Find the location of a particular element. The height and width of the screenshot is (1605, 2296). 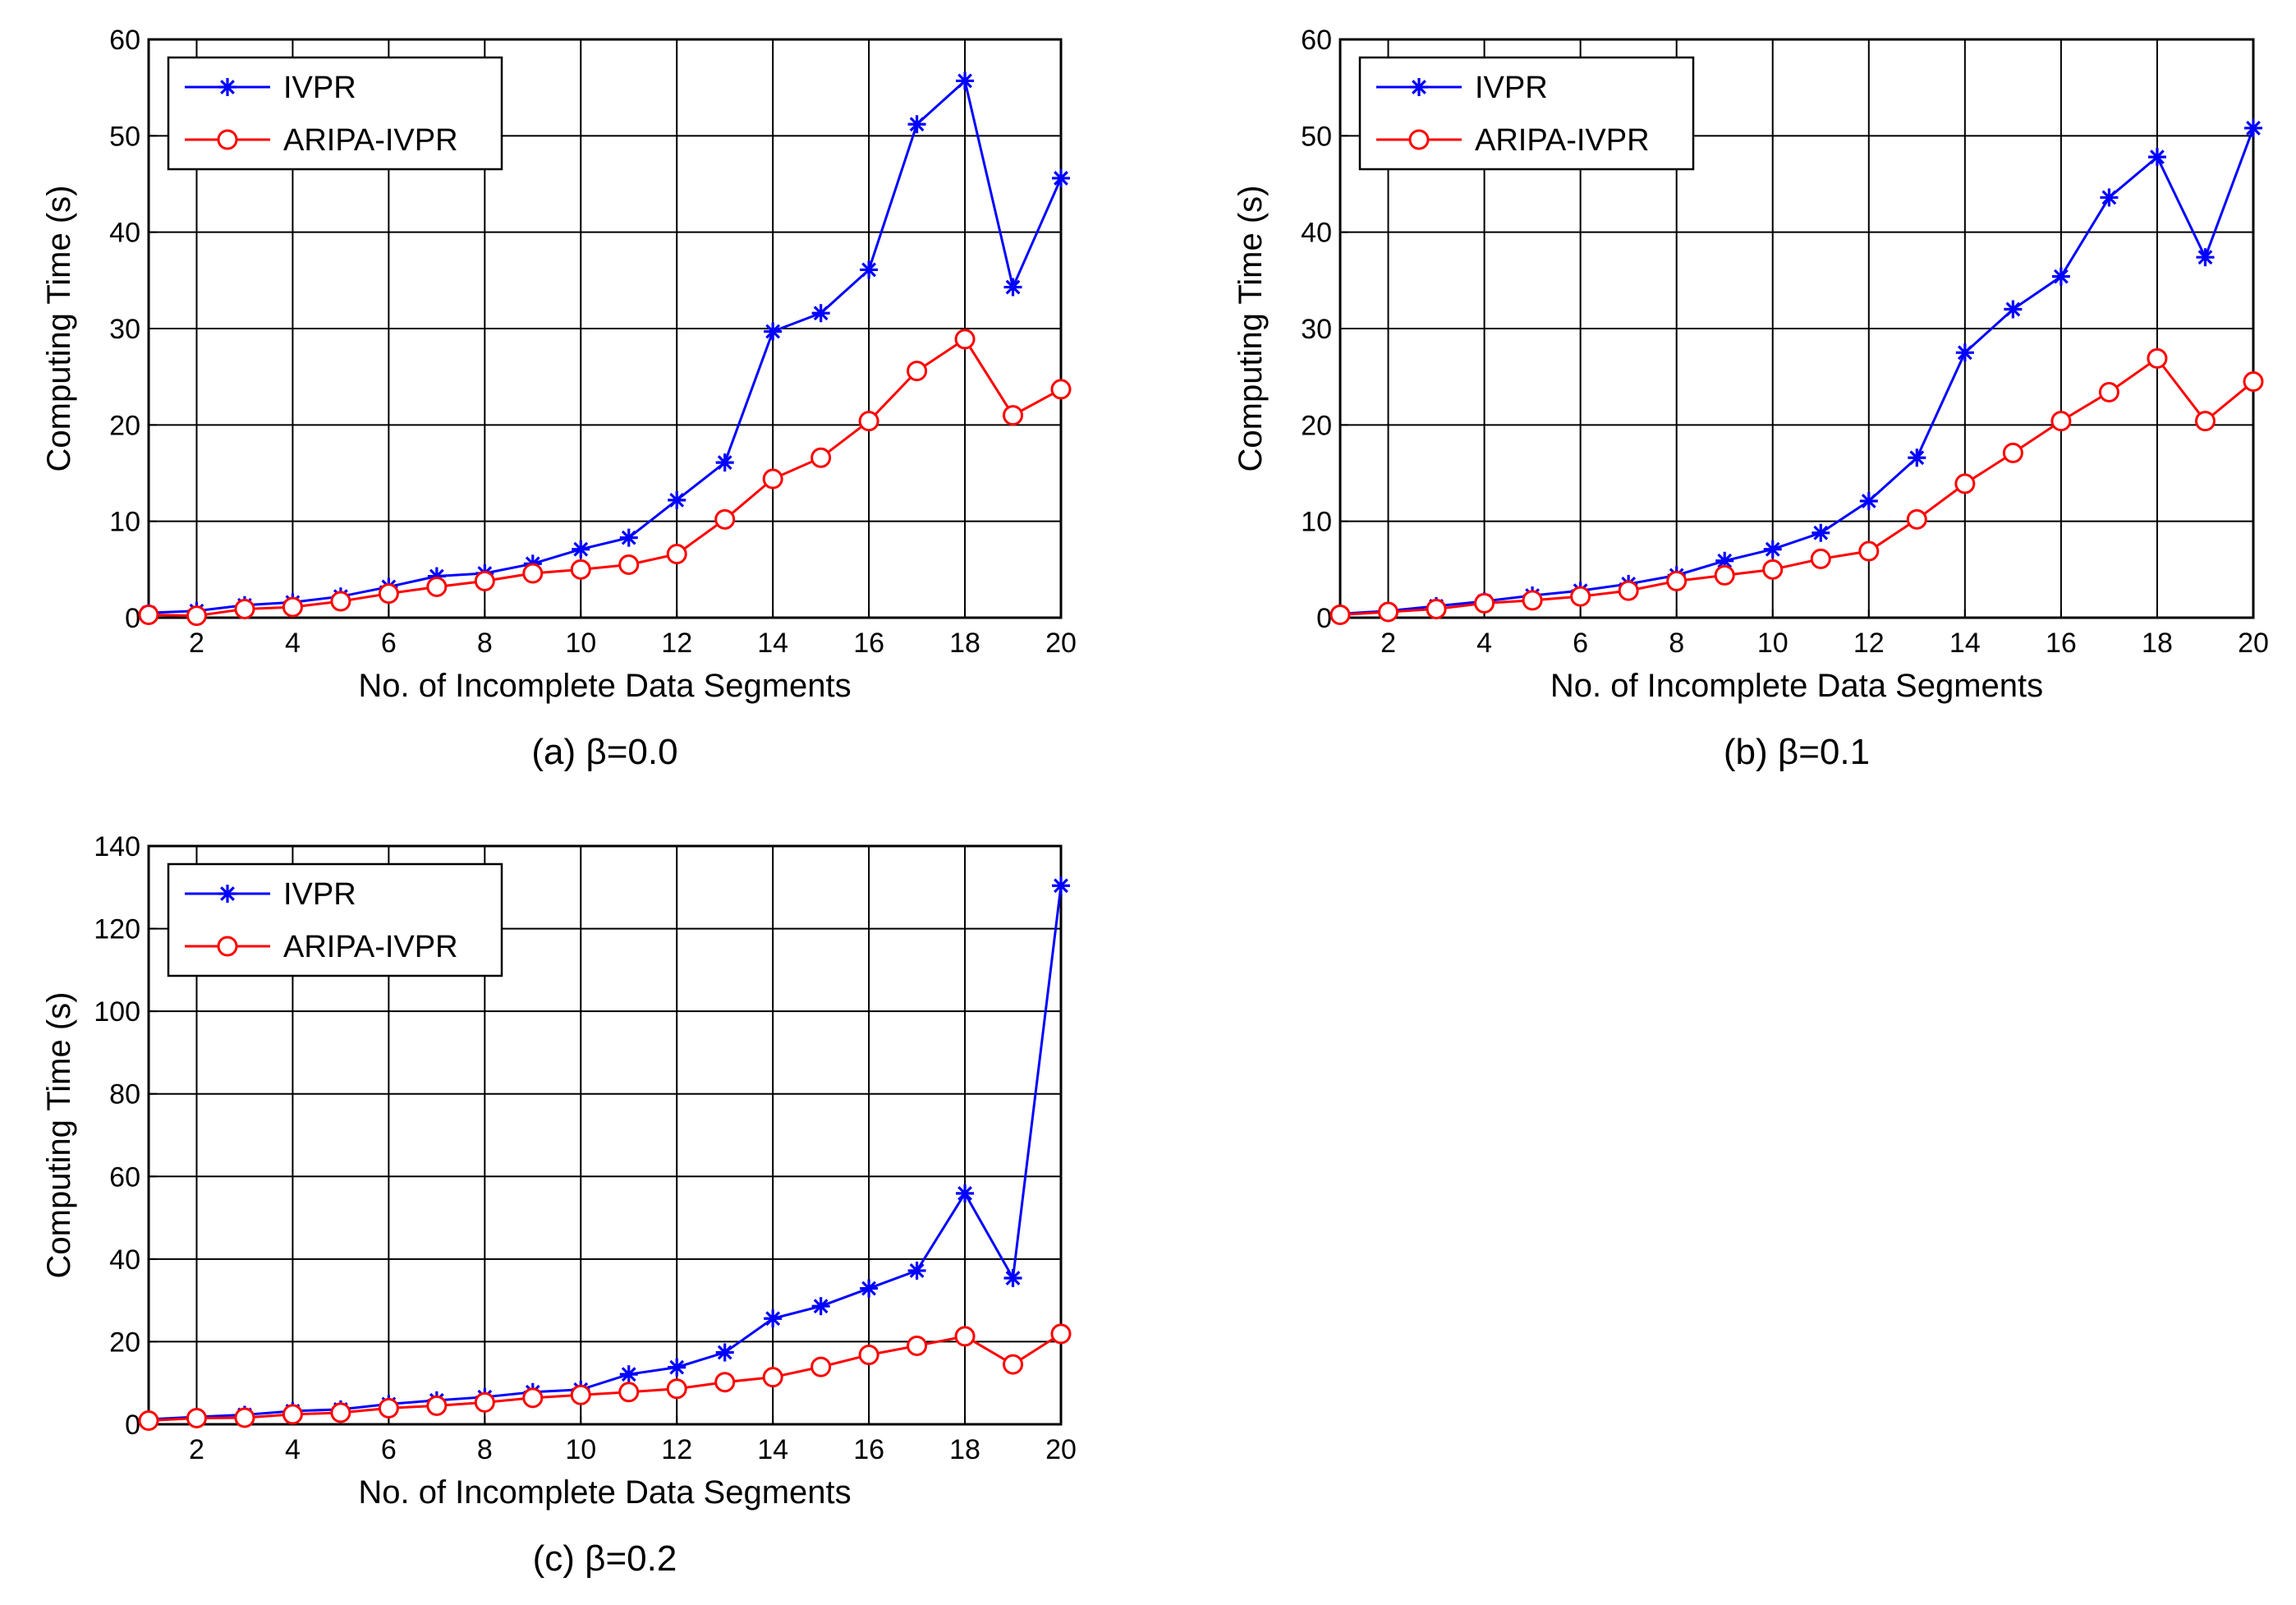

y-tick-label: 140 is located at coordinates (117, 847).